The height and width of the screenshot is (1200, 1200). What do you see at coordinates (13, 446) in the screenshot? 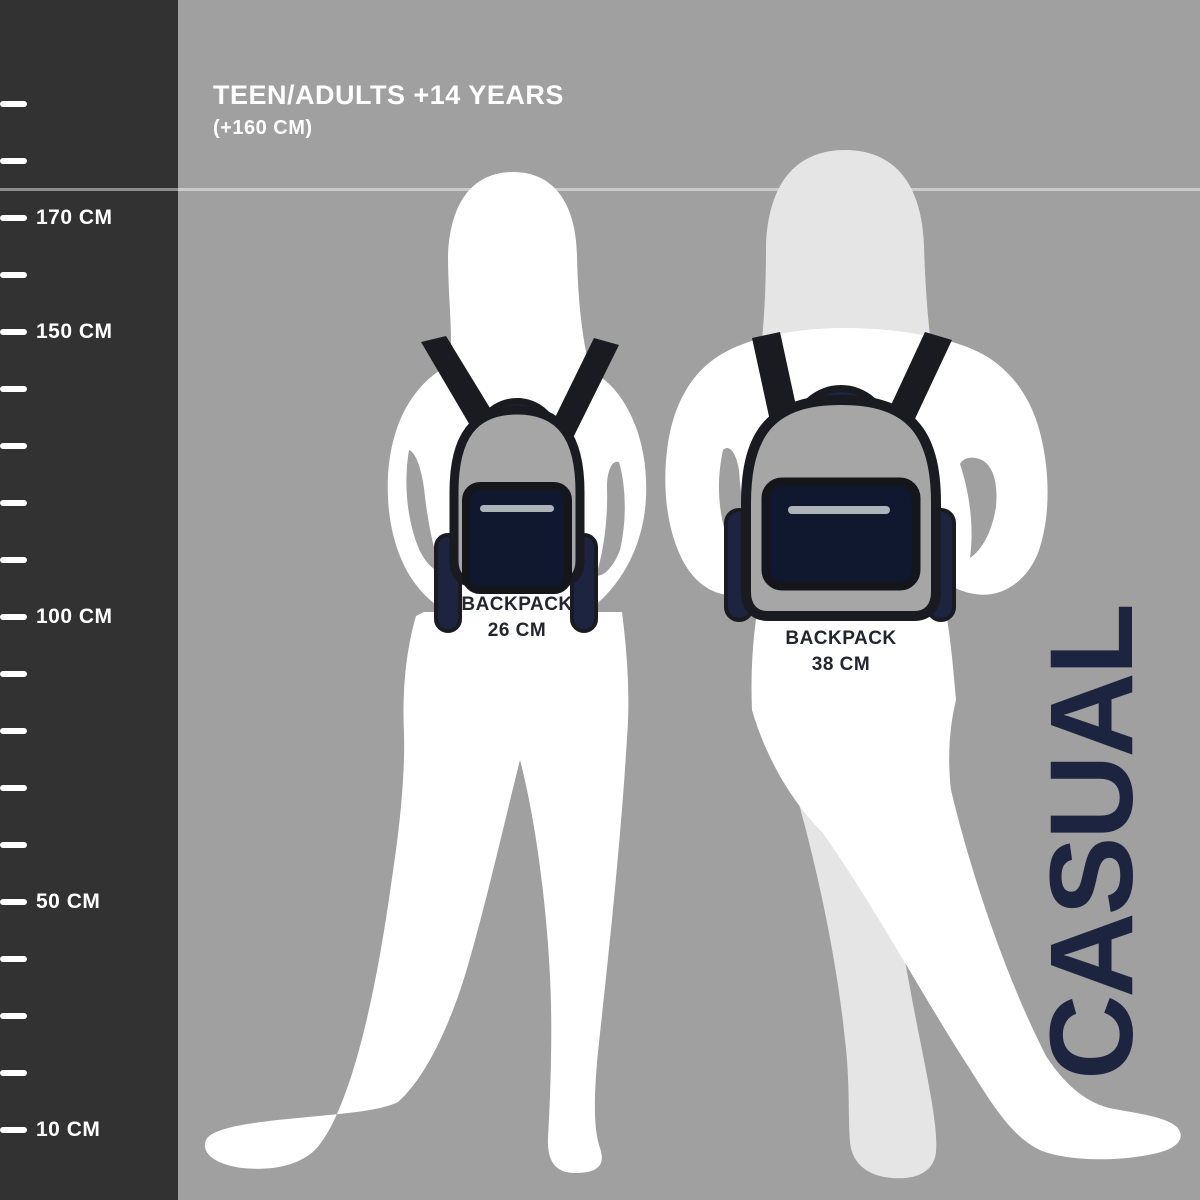
I see `ruler-tick-130cm` at bounding box center [13, 446].